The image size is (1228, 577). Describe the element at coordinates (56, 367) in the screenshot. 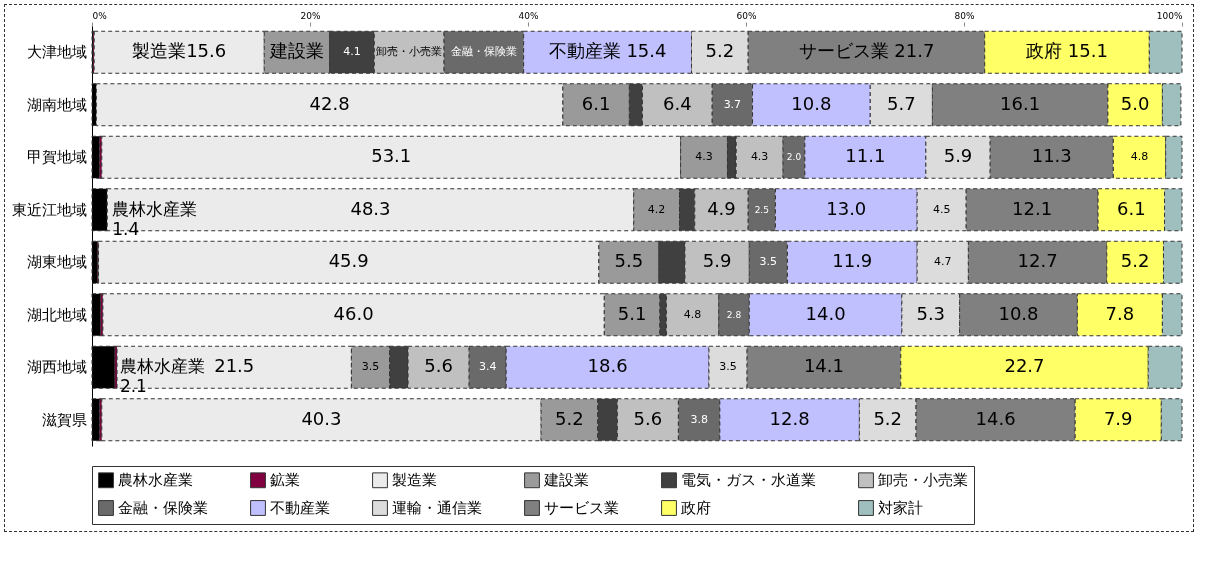

I see `y-tick-label: 湖西地域` at that location.